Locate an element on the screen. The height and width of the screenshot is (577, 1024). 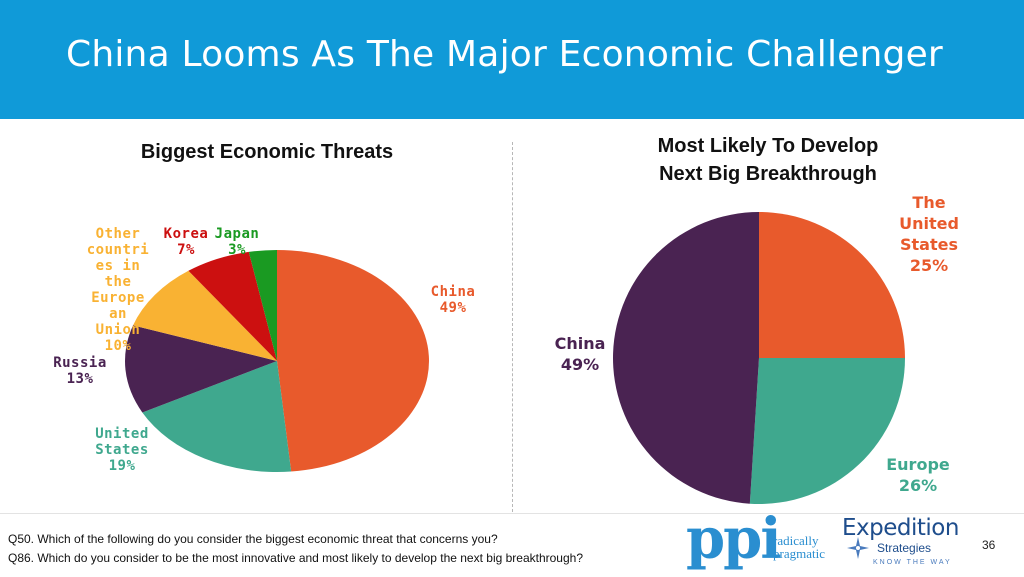
label-value: 7% is located at coordinates (186, 250).